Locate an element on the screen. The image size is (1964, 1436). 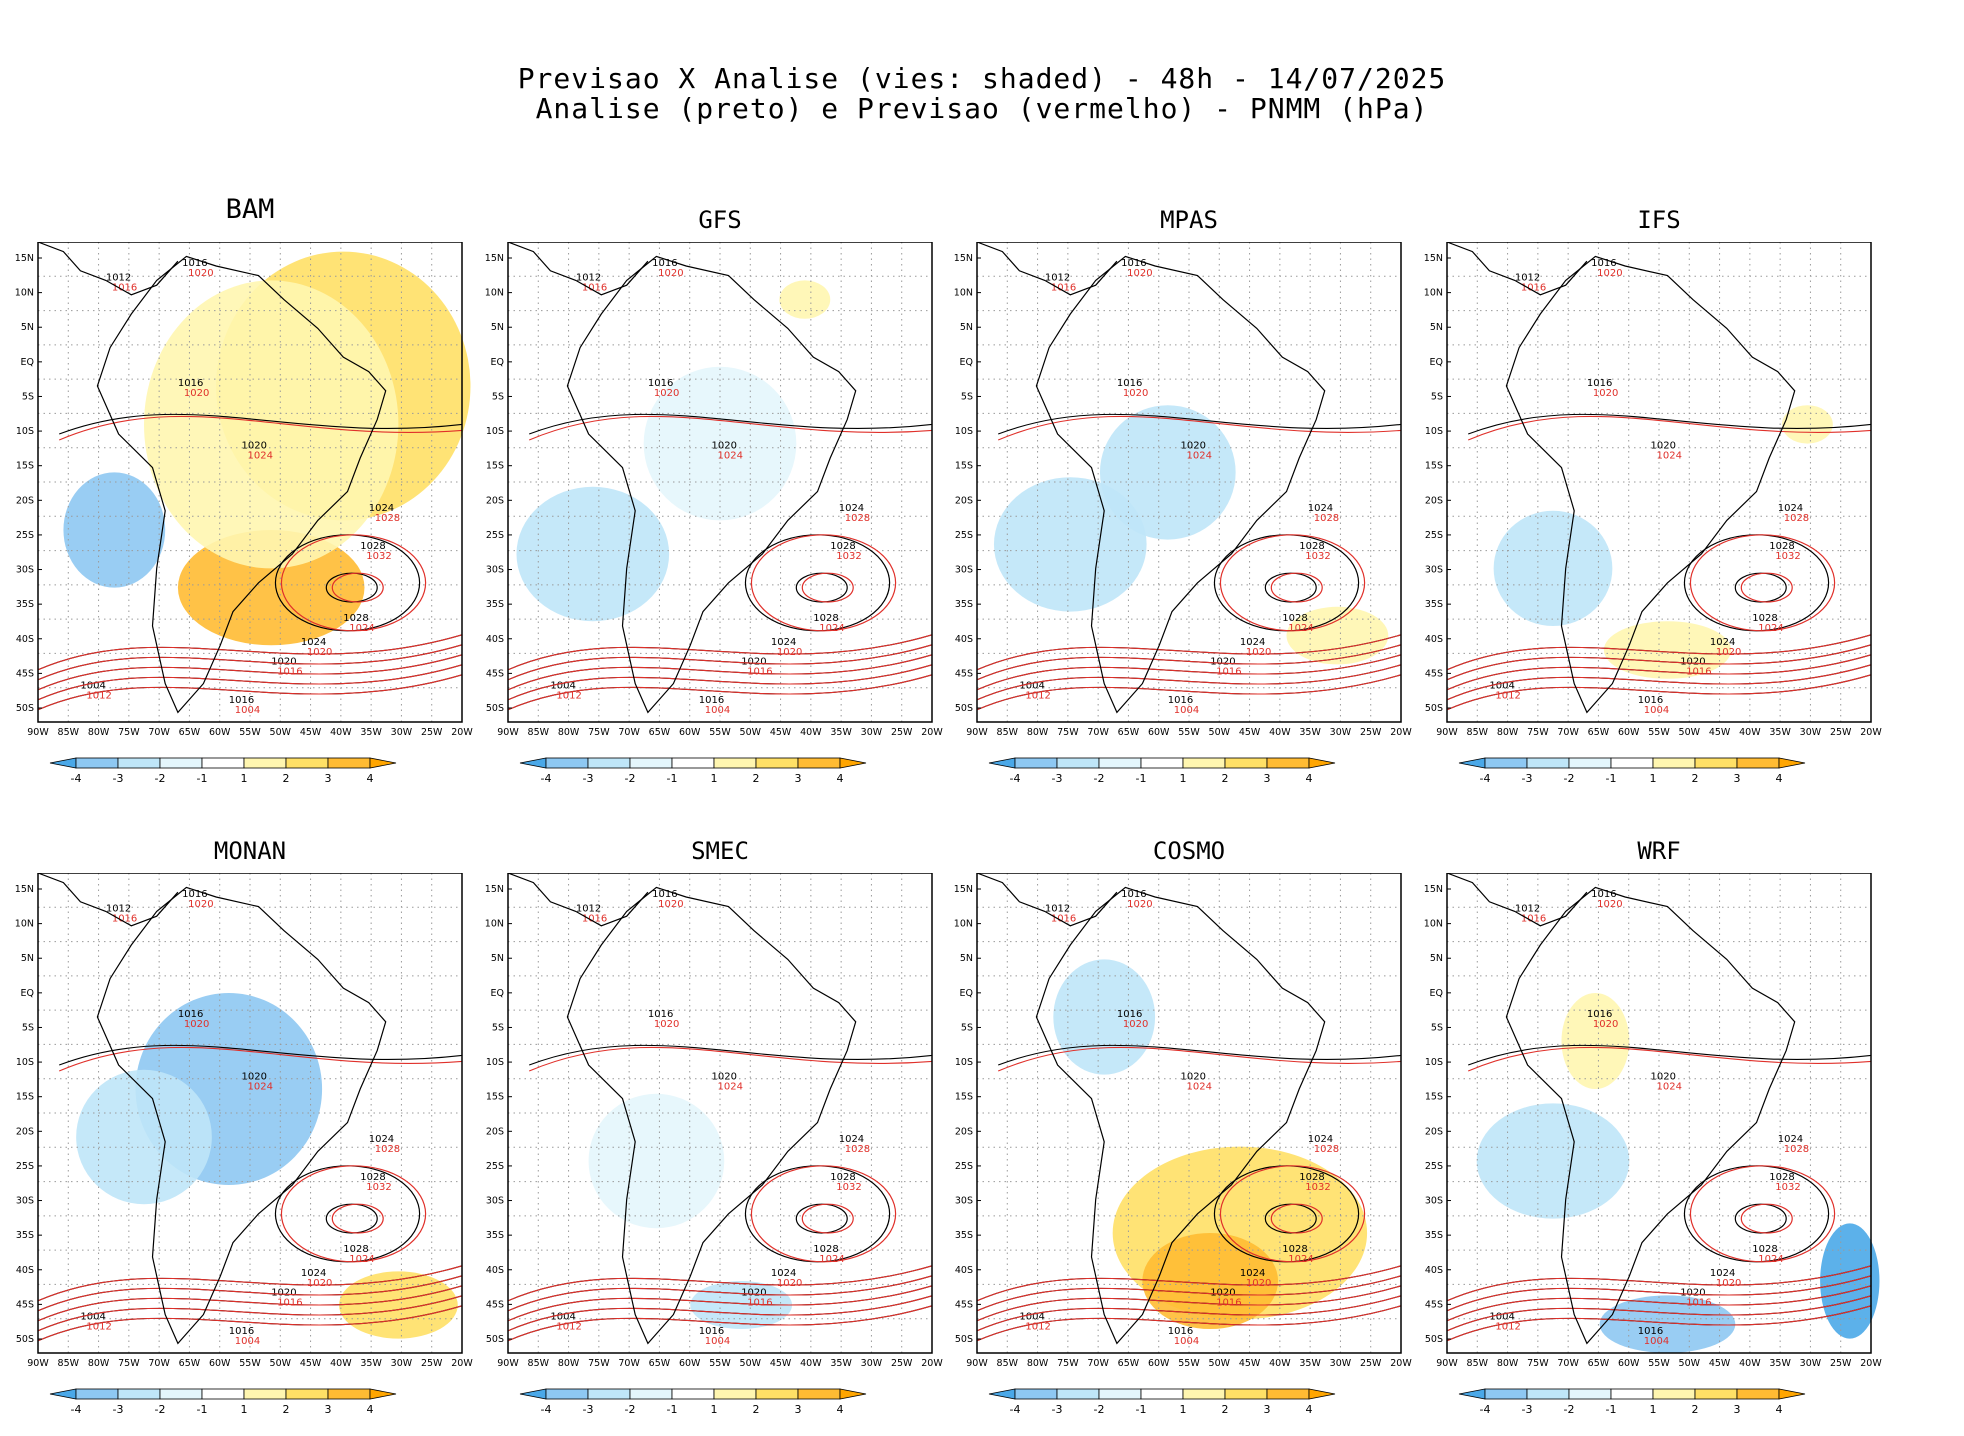
lon-tick-label: 90W is located at coordinates (38, 732).